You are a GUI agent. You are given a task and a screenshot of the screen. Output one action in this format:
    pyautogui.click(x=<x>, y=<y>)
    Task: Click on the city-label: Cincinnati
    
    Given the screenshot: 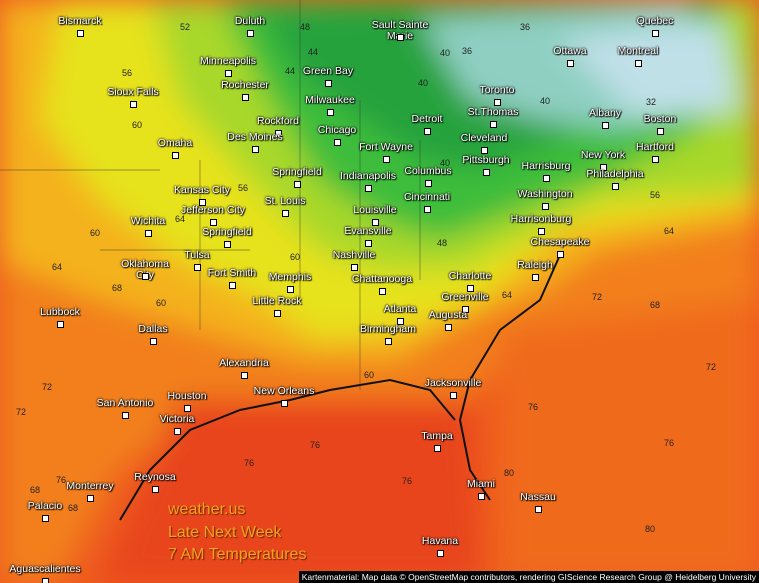 What is the action you would take?
    pyautogui.click(x=427, y=197)
    